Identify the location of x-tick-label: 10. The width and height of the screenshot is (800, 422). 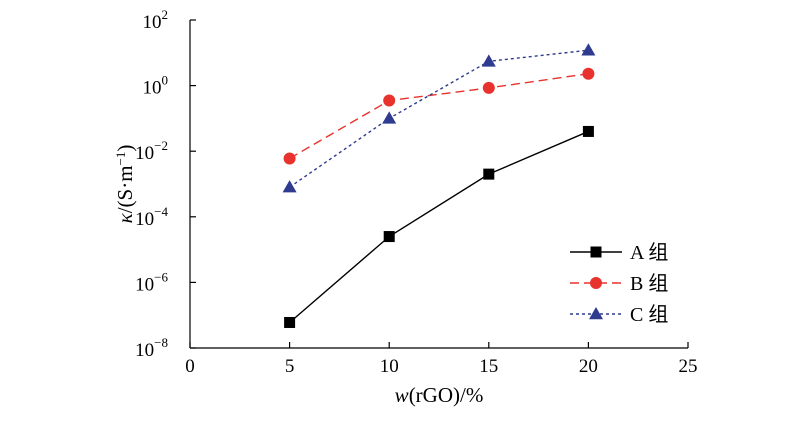
(389, 366).